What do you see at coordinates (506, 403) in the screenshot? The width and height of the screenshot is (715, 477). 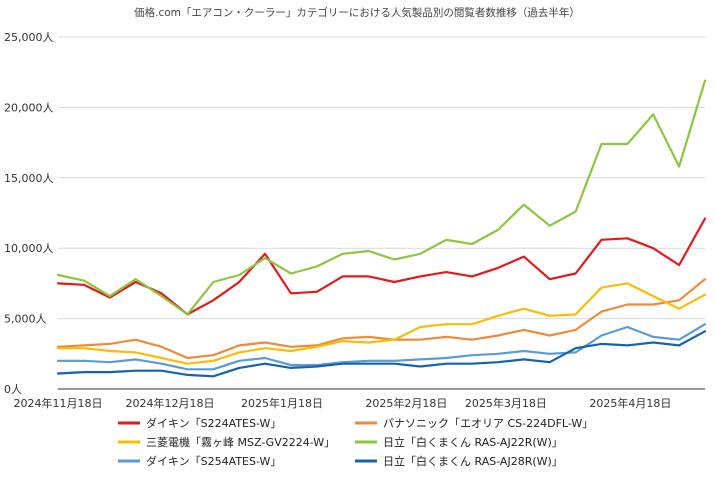 I see `x-tick-label: 2025年3月18日` at bounding box center [506, 403].